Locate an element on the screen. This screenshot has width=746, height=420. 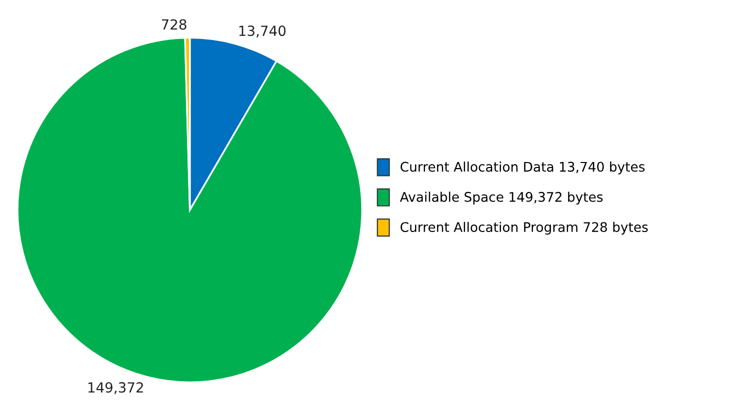
data-label: 728 is located at coordinates (174, 24).